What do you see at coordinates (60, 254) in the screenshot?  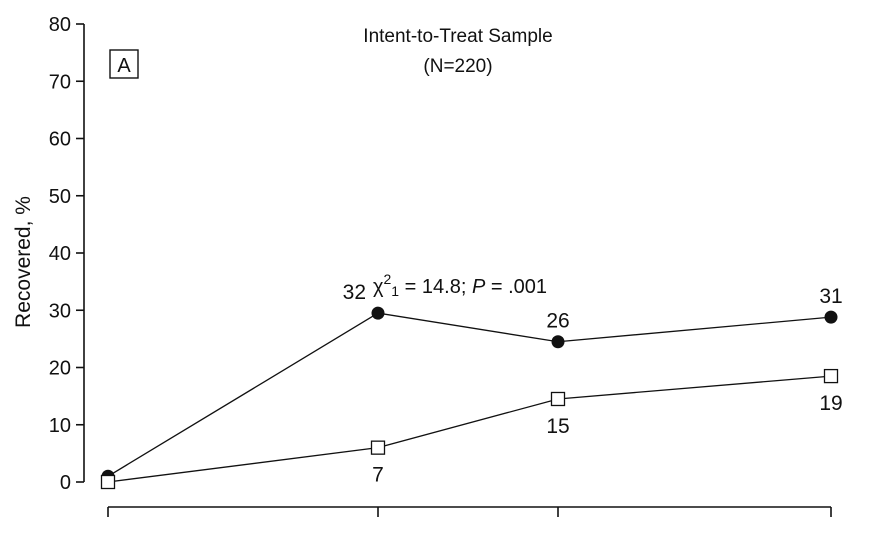 I see `y-tick-label: 40` at bounding box center [60, 254].